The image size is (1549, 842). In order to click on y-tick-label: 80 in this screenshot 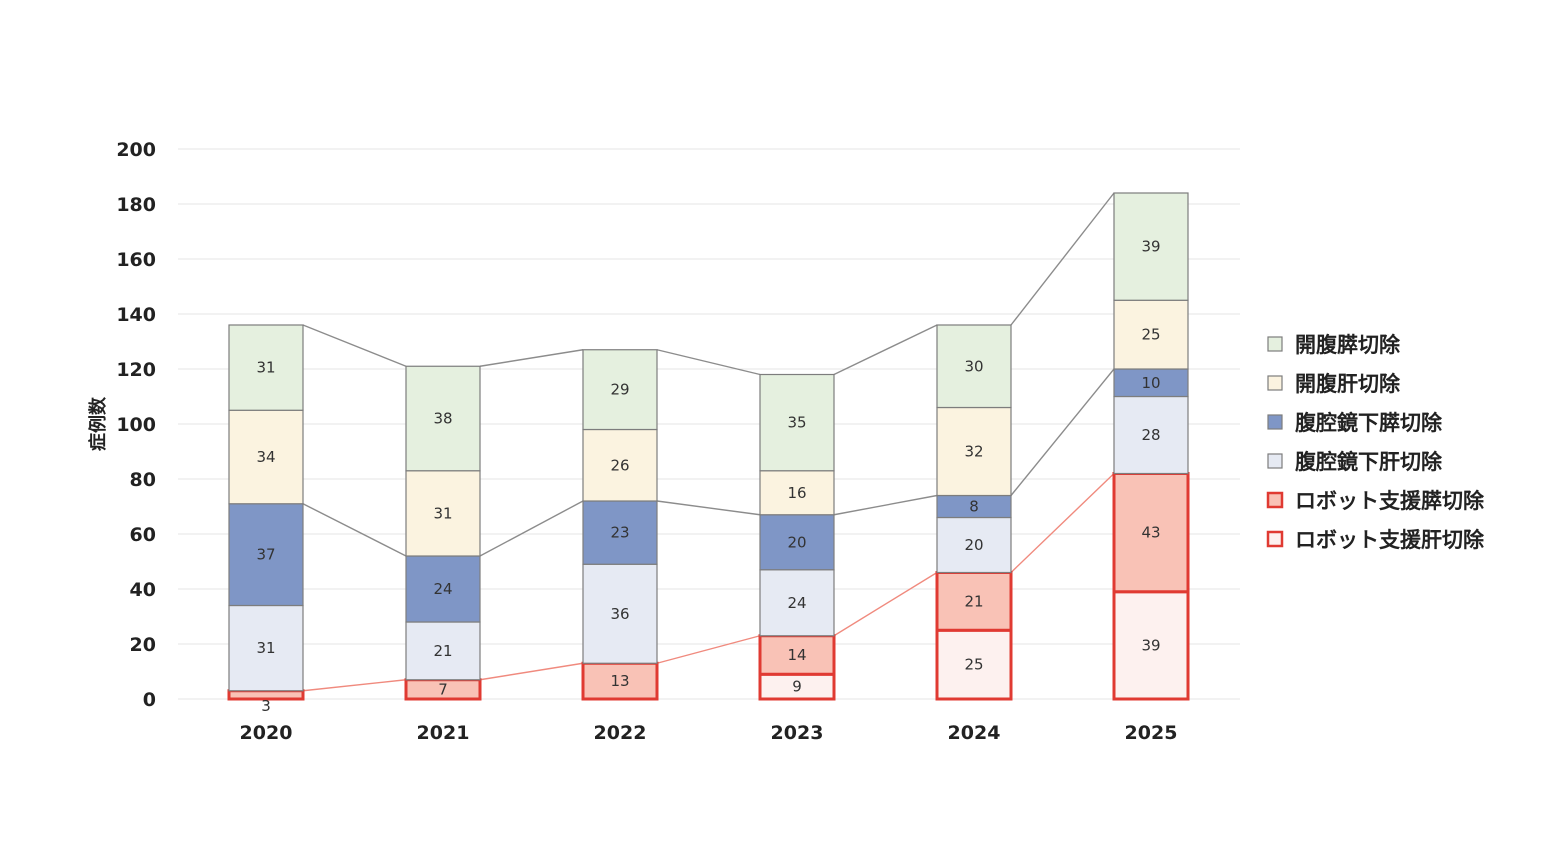, I will do `click(143, 480)`.